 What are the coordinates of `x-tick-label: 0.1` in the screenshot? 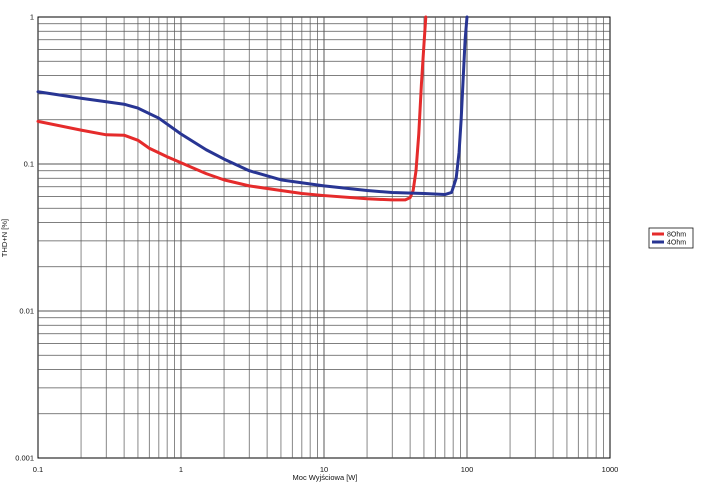 It's located at (38, 469).